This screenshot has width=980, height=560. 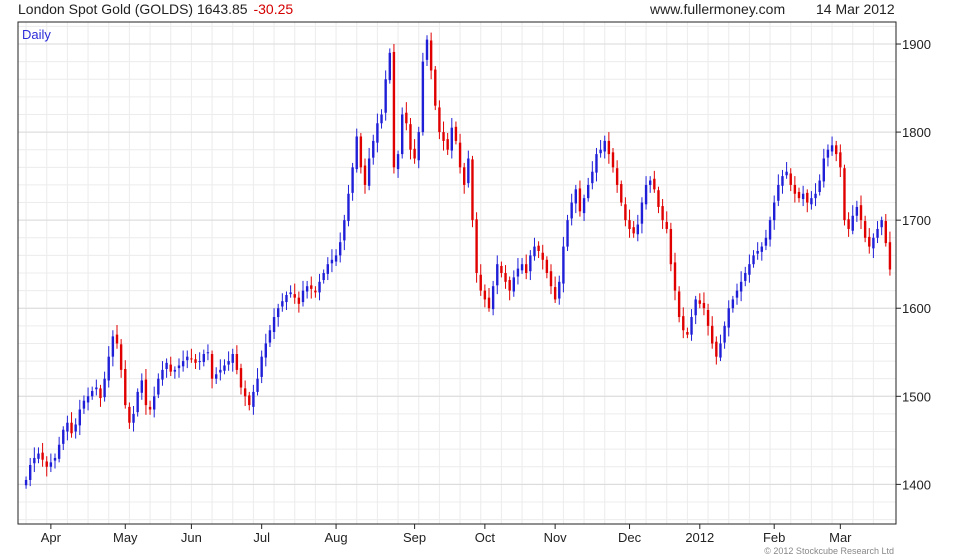 I want to click on x-tick-label: Dec, so click(x=630, y=537).